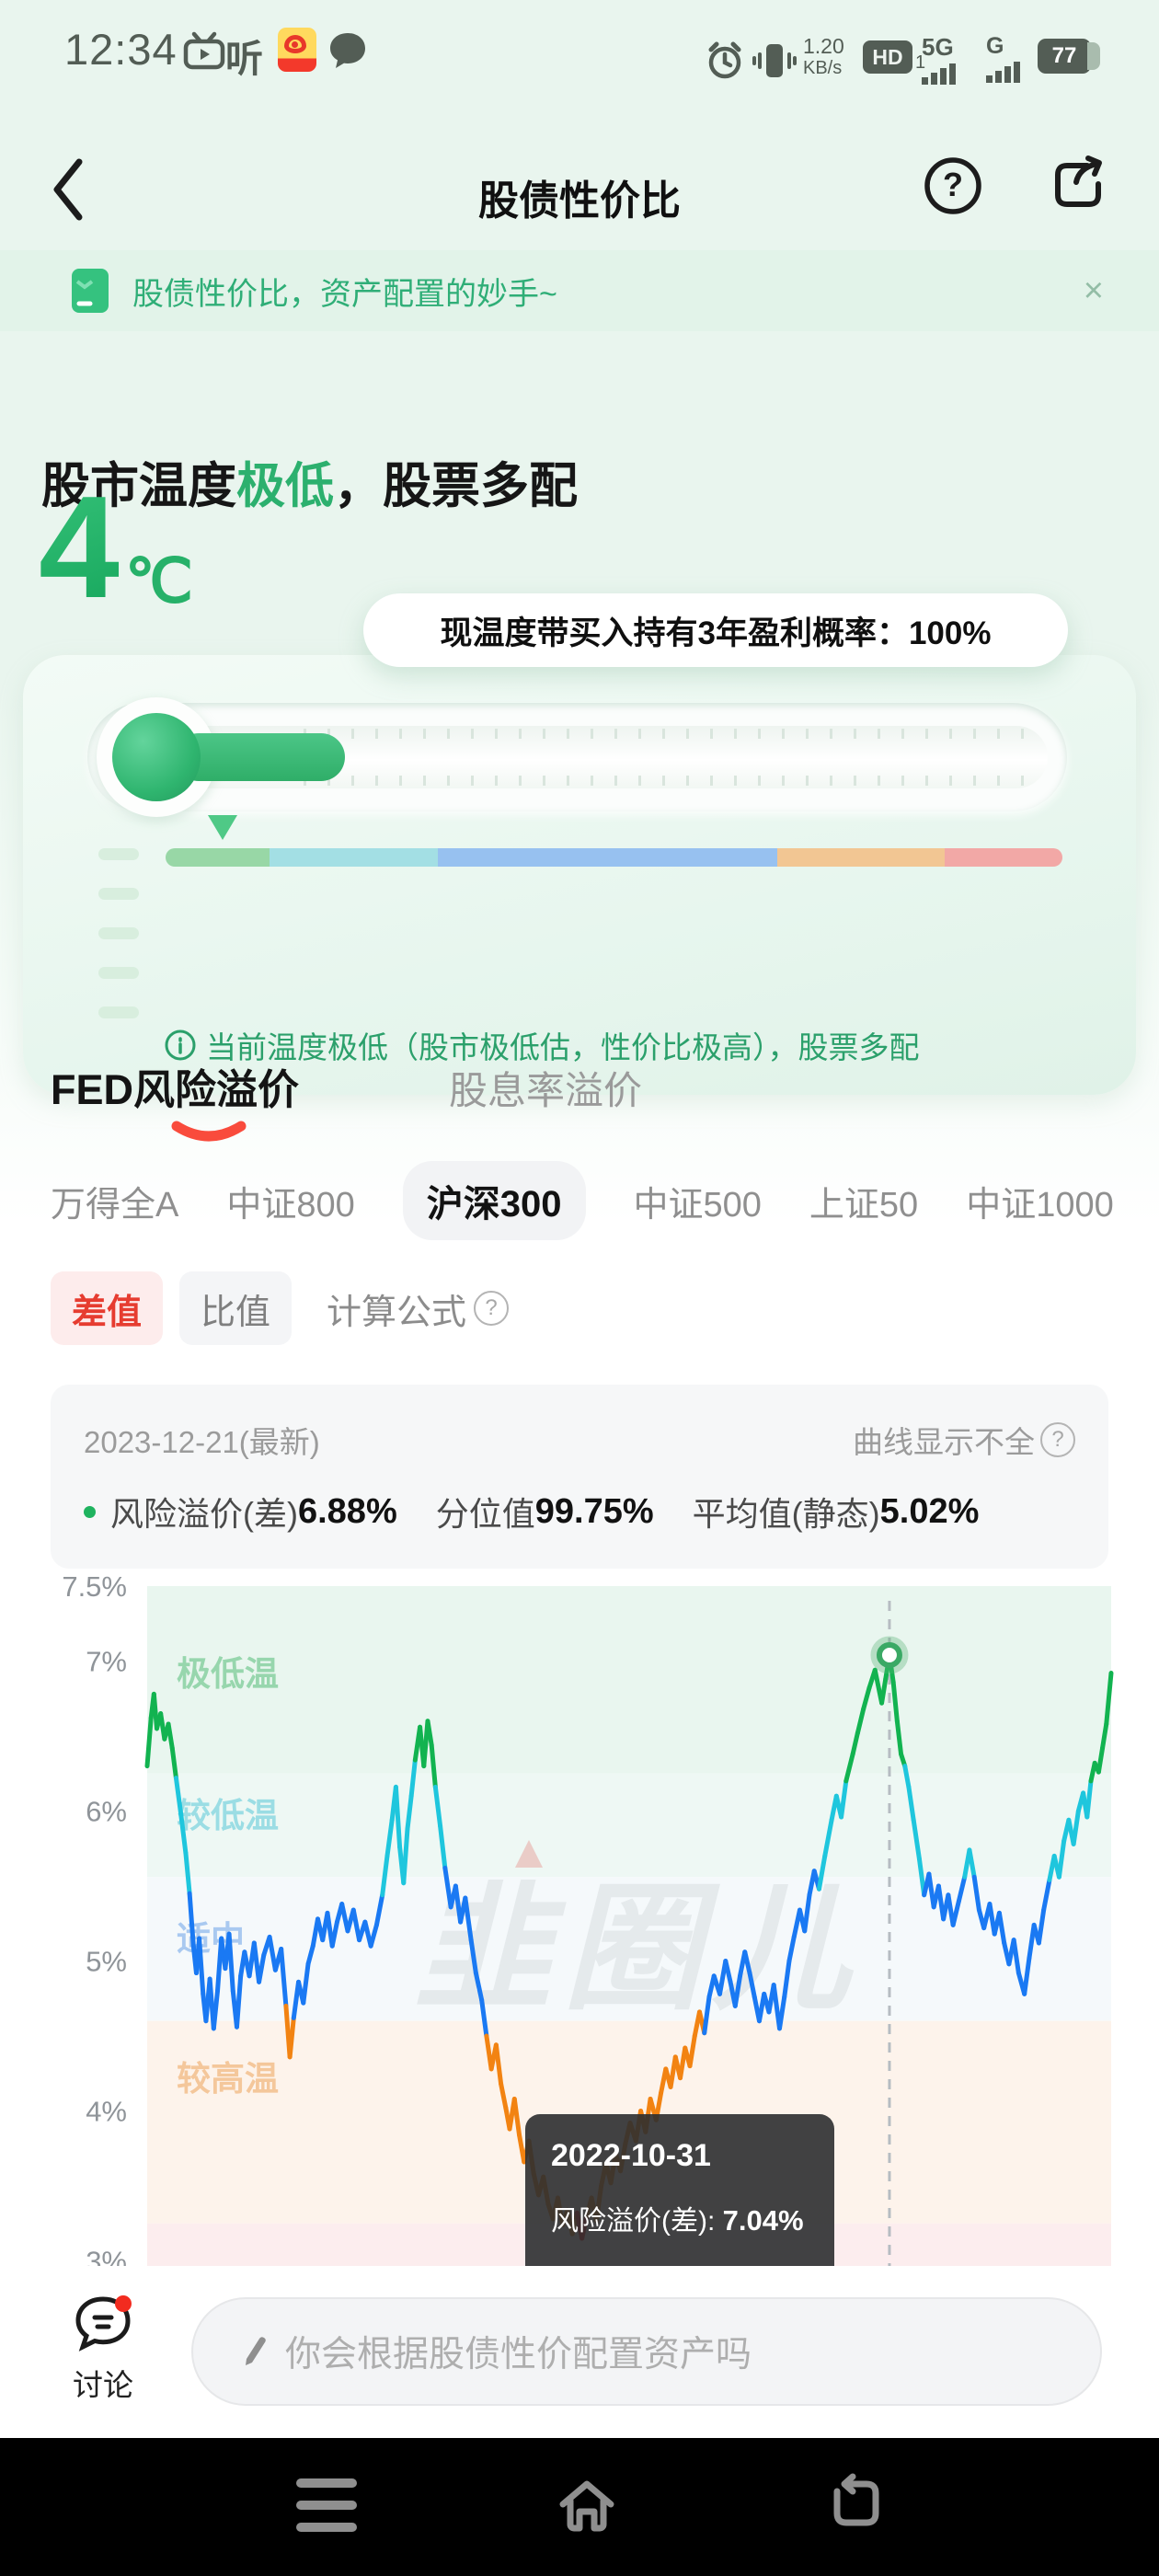  Describe the element at coordinates (347, 1511) in the screenshot. I see `stat-value: 6.88%` at that location.